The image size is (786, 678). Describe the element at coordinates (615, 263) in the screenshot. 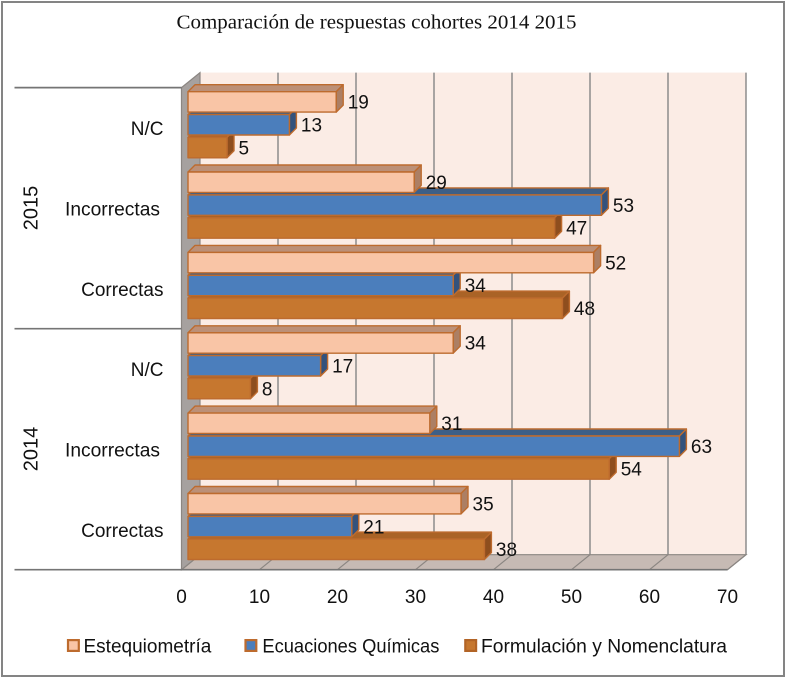

I see `svg-text: 52` at that location.